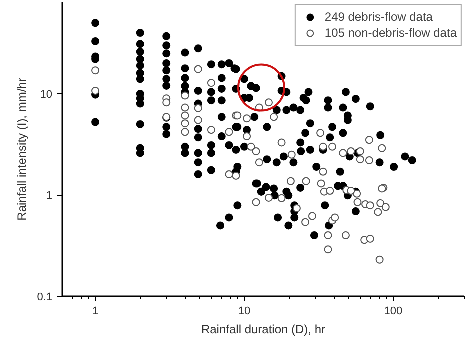 Image resolution: width=476 pixels, height=344 pixels. What do you see at coordinates (378, 17) in the screenshot?
I see `legend-label: 249 debris-flow data` at bounding box center [378, 17].